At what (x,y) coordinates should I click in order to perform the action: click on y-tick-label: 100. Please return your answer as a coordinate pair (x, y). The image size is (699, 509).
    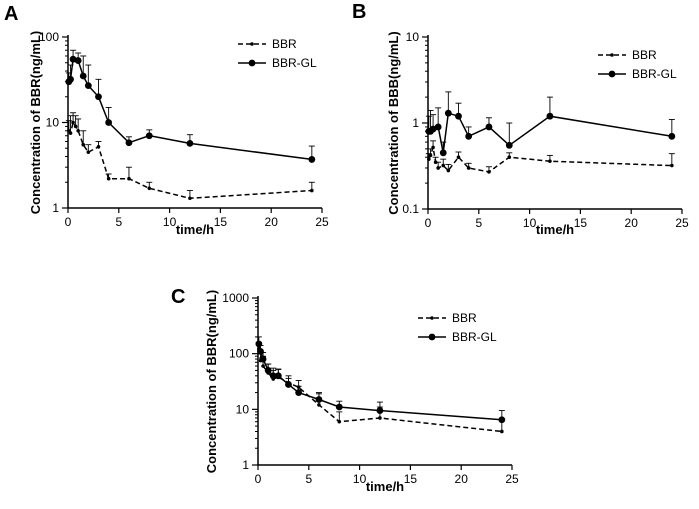
    Looking at the image, I should click on (239, 354).